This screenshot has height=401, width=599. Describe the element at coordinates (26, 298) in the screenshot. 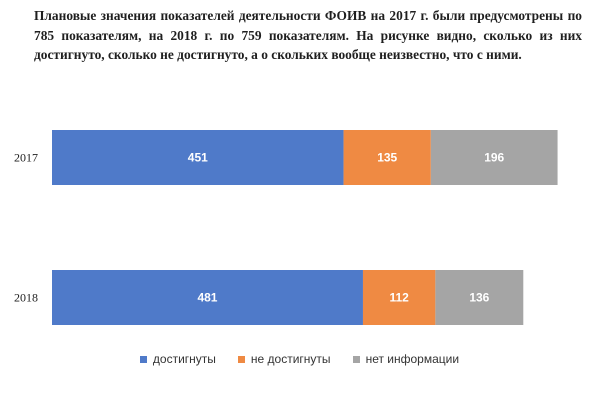

I see `category-label-2018: 2018` at that location.